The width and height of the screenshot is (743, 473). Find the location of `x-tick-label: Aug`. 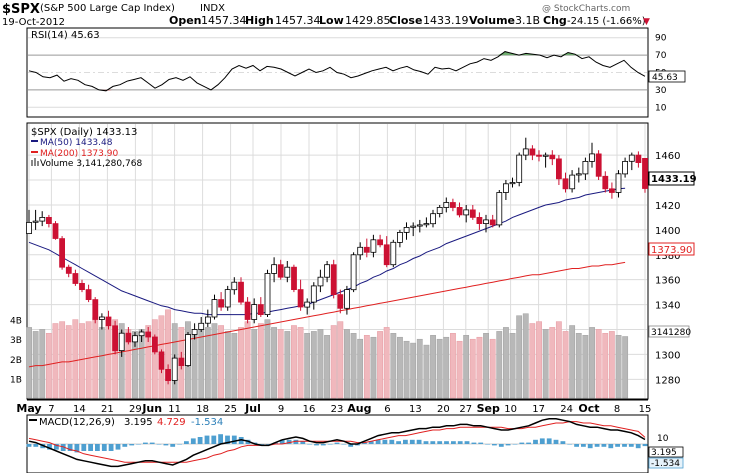

x-tick-label: Aug is located at coordinates (359, 408).